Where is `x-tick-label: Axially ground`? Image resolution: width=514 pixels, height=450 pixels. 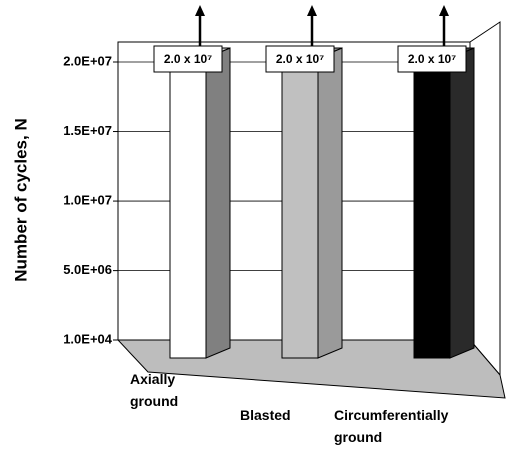 x-tick-label: Axially ground is located at coordinates (154, 390).